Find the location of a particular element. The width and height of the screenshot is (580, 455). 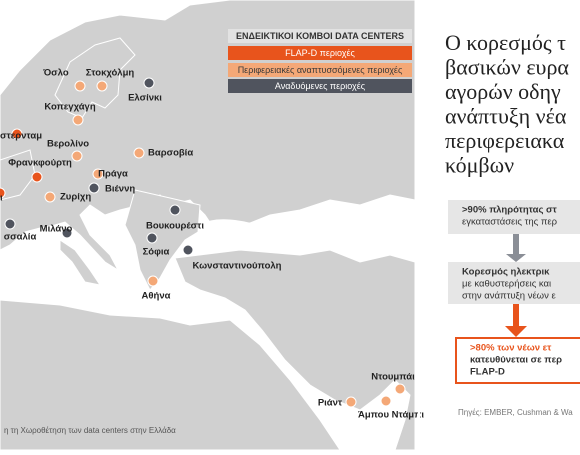

panel-box-line: στην ανάπτυξη νέων ε is located at coordinates (509, 296).